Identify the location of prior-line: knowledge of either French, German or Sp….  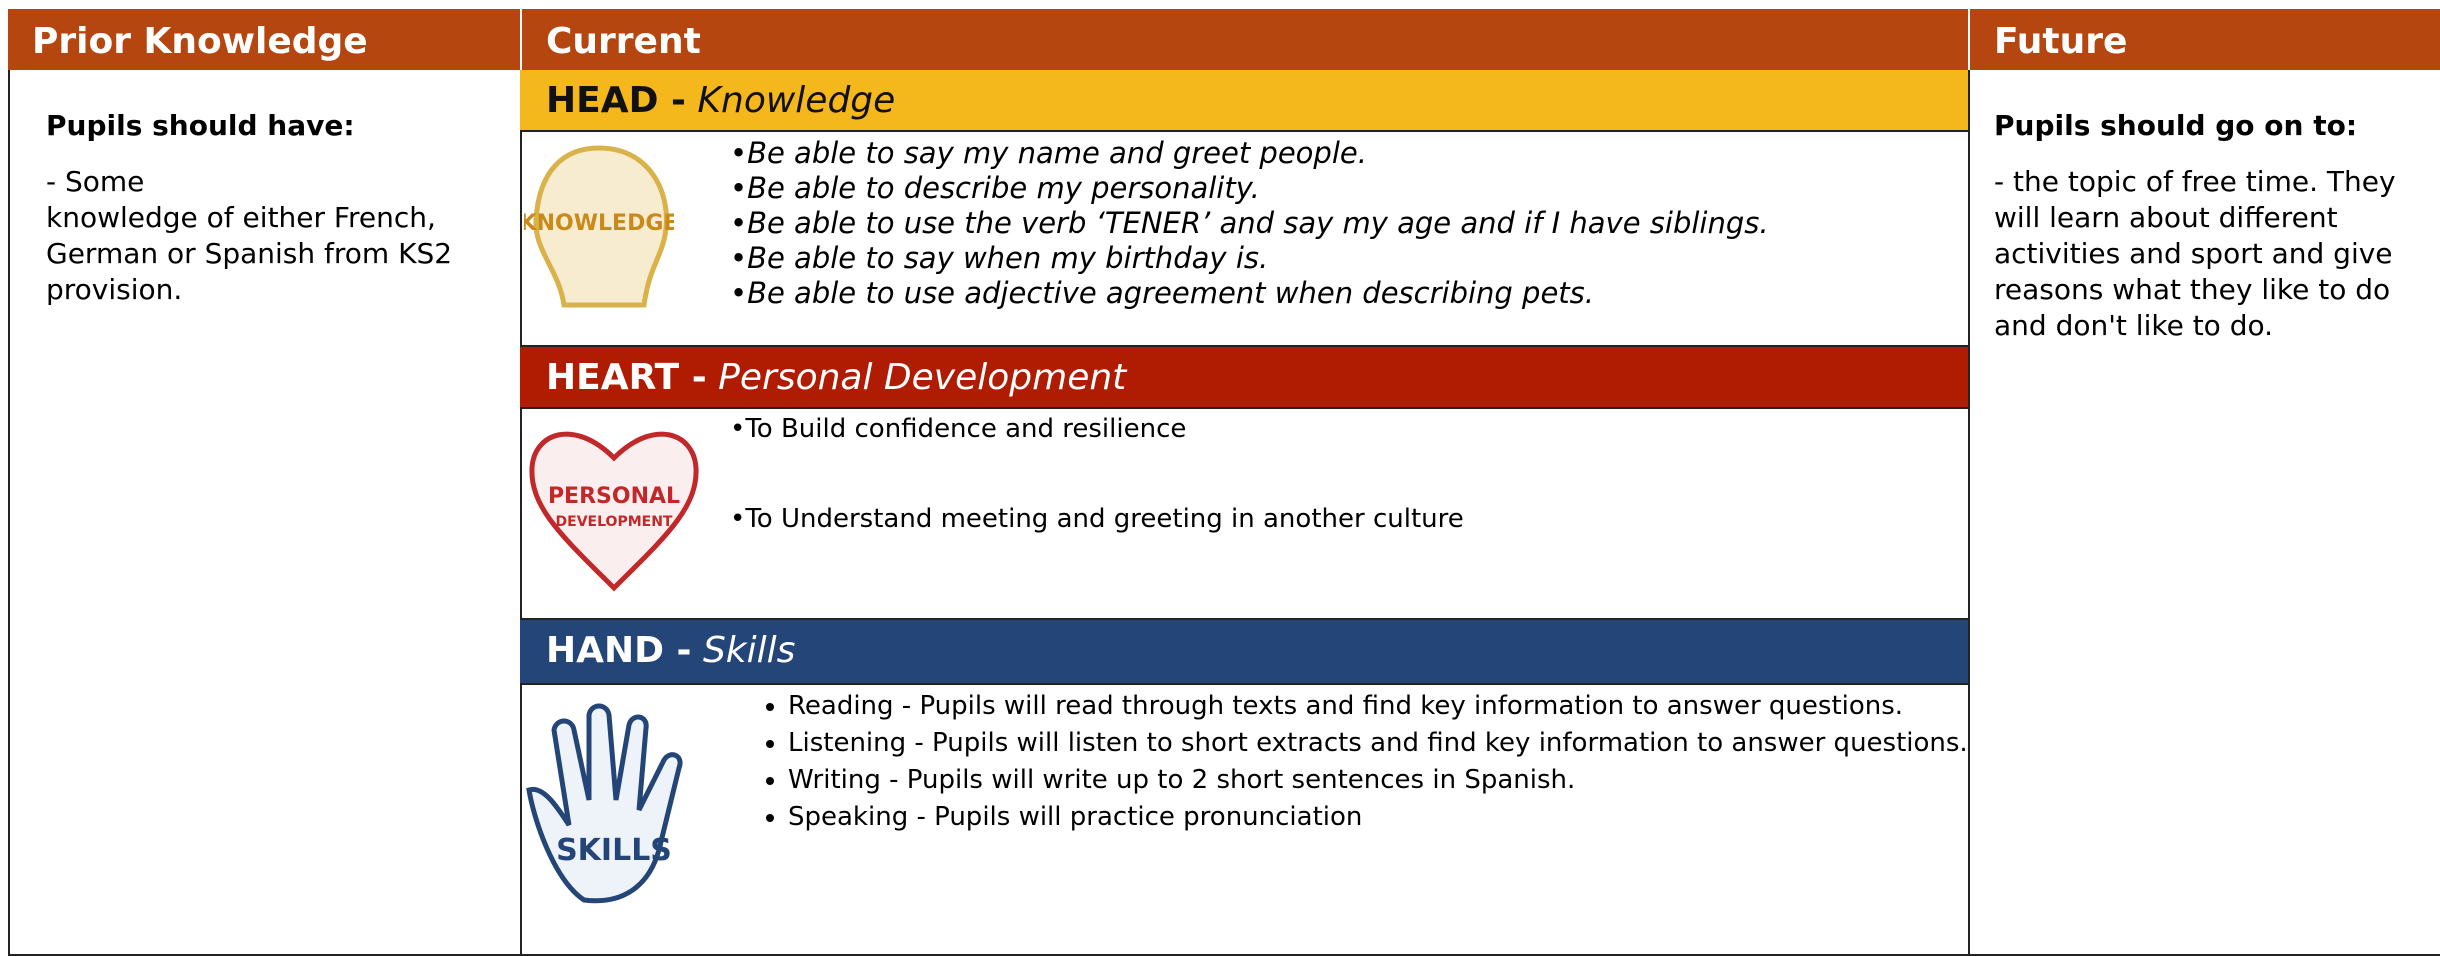
(249, 253).